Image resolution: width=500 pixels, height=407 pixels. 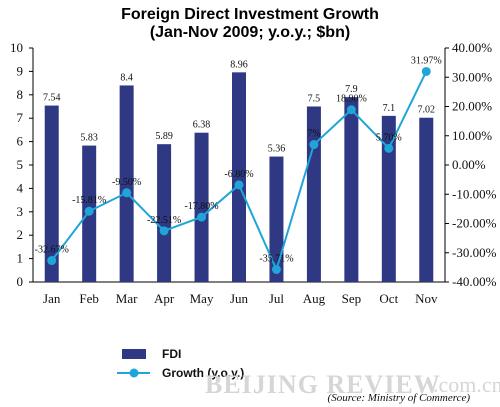 I want to click on y-right-tick-label: 10.00%, so click(x=472, y=135).